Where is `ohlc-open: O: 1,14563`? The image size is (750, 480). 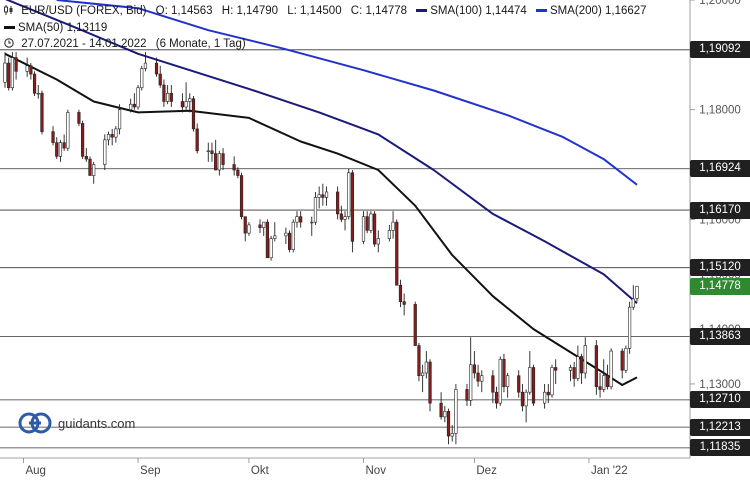
ohlc-open: O: 1,14563 is located at coordinates (184, 11).